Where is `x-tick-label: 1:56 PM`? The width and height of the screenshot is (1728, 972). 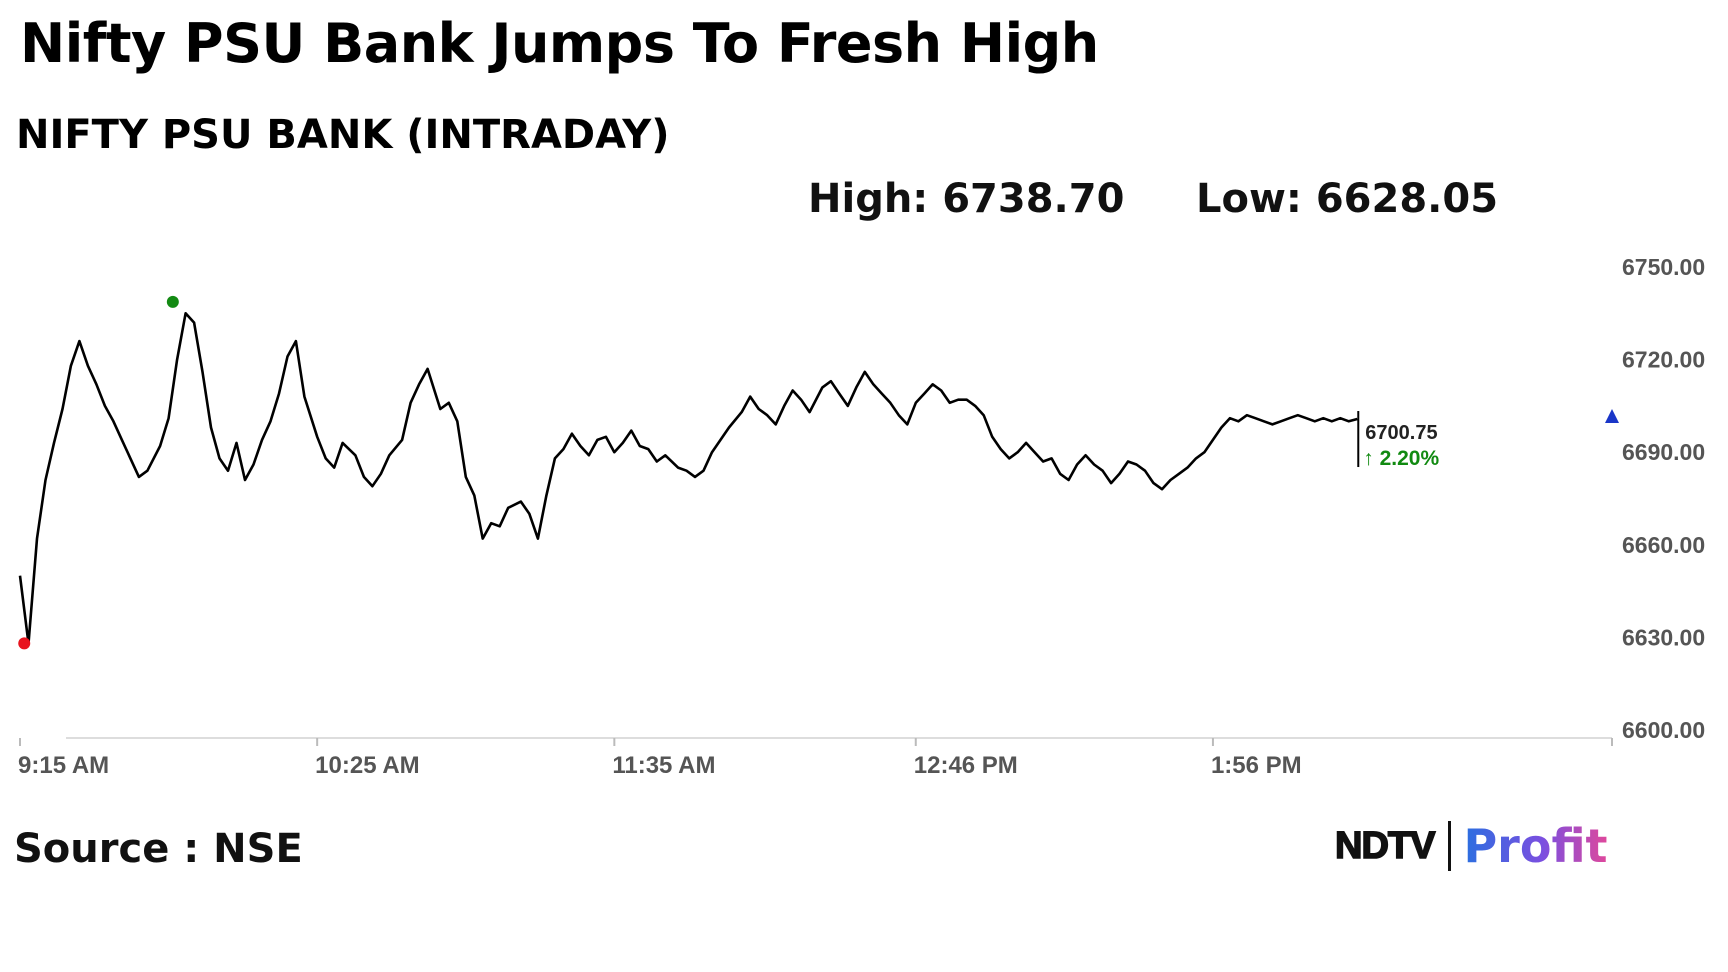 x-tick-label: 1:56 PM is located at coordinates (1256, 765).